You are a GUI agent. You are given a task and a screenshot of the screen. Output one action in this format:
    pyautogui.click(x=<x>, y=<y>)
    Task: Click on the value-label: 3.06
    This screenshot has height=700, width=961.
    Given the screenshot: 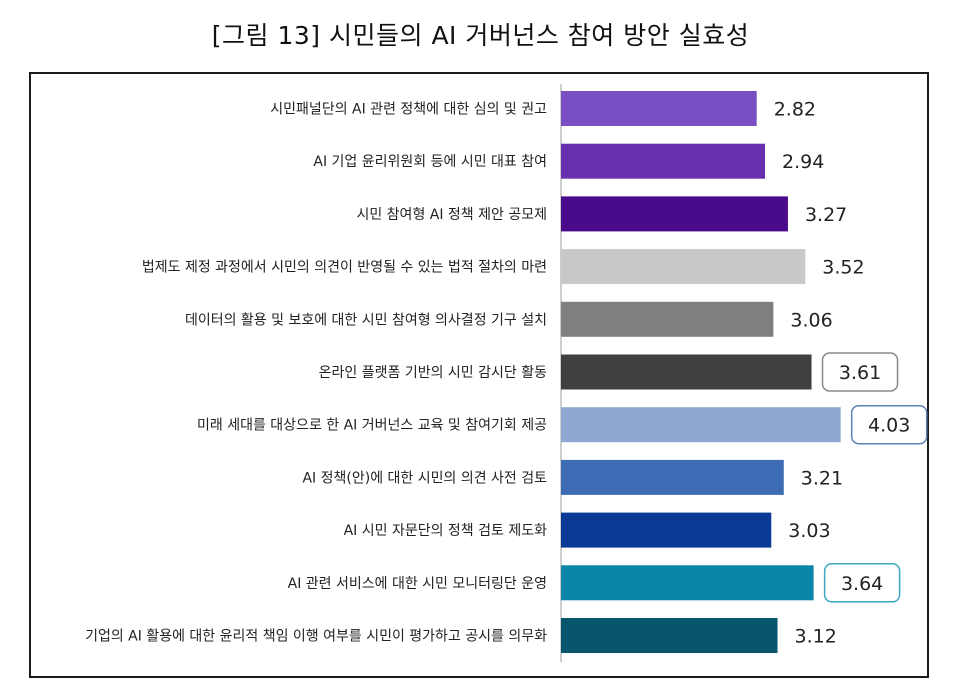 What is the action you would take?
    pyautogui.click(x=811, y=320)
    